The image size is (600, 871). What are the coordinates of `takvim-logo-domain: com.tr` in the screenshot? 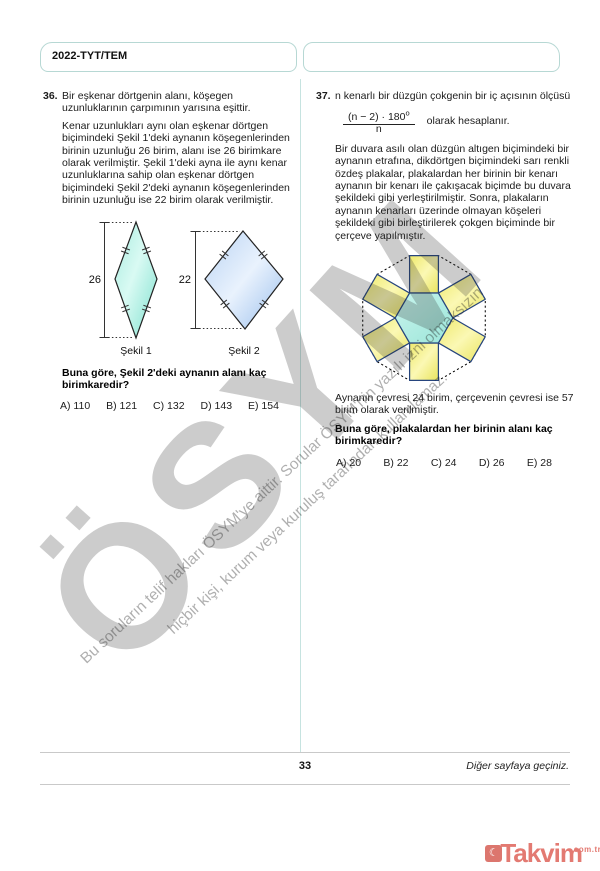 It's located at (586, 850).